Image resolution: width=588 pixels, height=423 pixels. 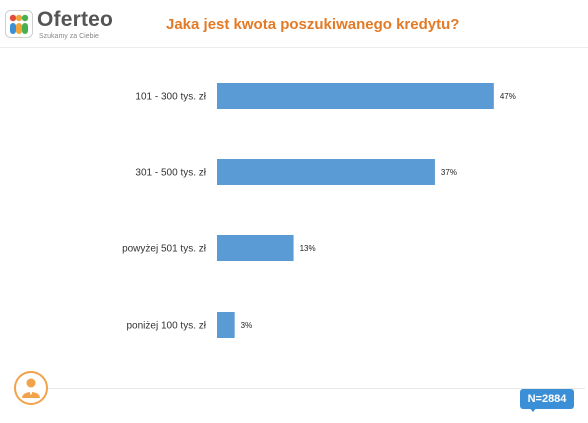 What do you see at coordinates (247, 325) in the screenshot?
I see `value-label: 3%` at bounding box center [247, 325].